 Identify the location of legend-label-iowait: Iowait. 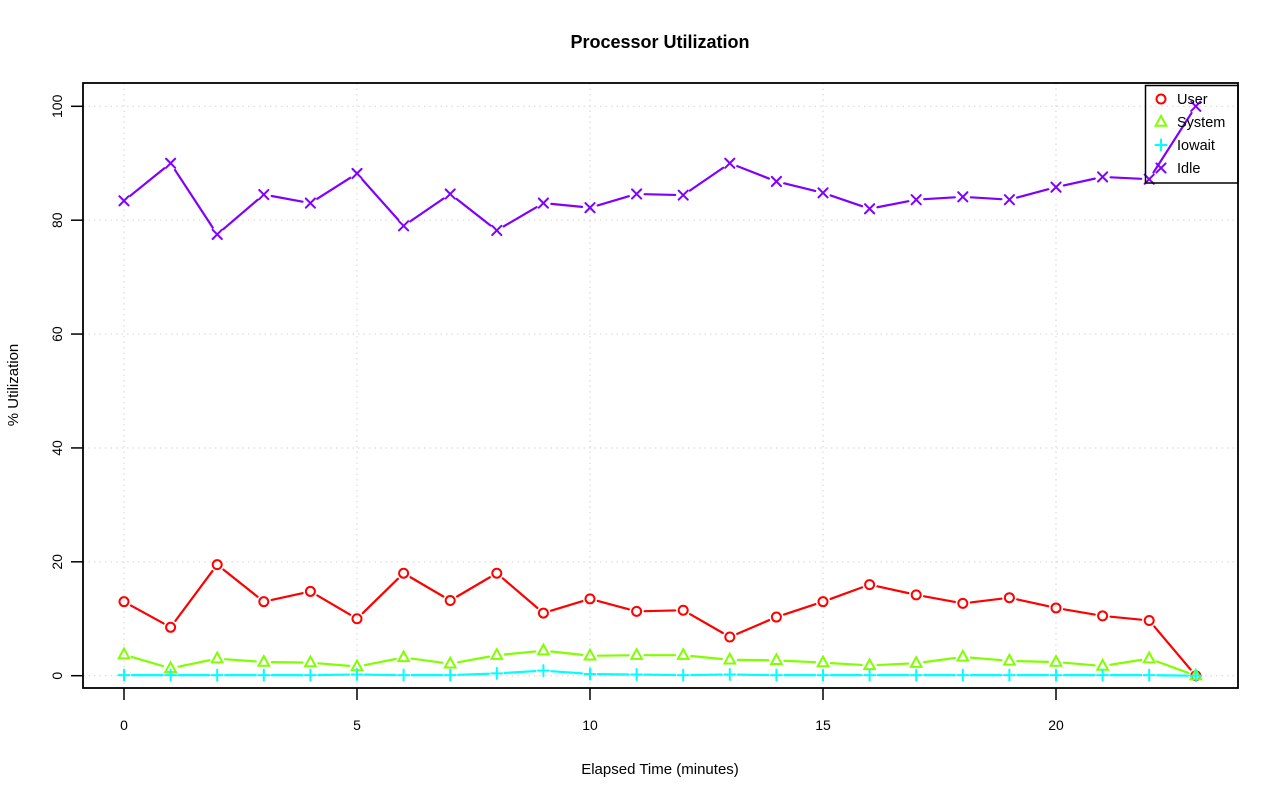
(1196, 146).